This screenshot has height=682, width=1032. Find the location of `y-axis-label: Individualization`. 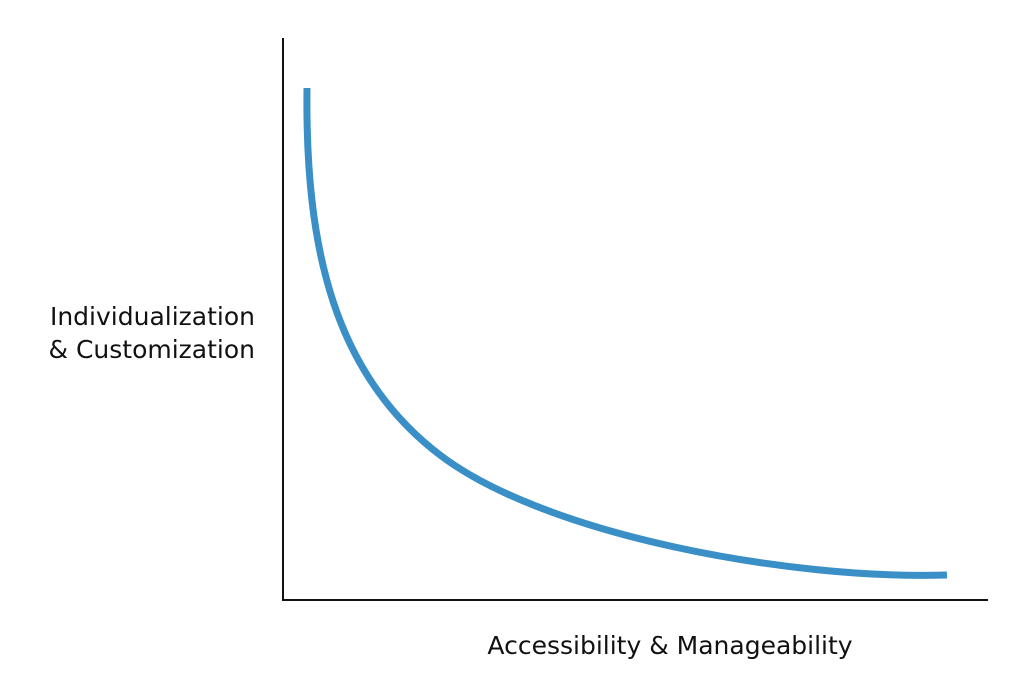

y-axis-label: Individualization is located at coordinates (152, 316).